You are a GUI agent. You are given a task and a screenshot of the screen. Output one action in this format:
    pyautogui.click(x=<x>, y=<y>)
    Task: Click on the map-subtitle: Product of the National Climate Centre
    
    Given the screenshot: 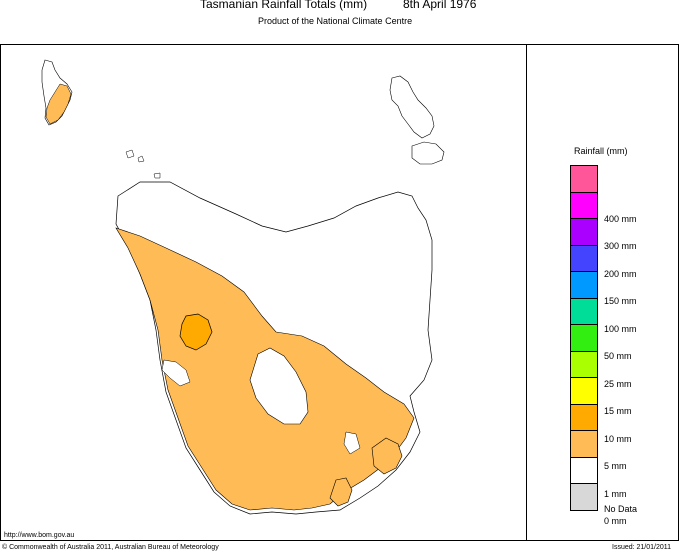 What is the action you would take?
    pyautogui.click(x=335, y=21)
    